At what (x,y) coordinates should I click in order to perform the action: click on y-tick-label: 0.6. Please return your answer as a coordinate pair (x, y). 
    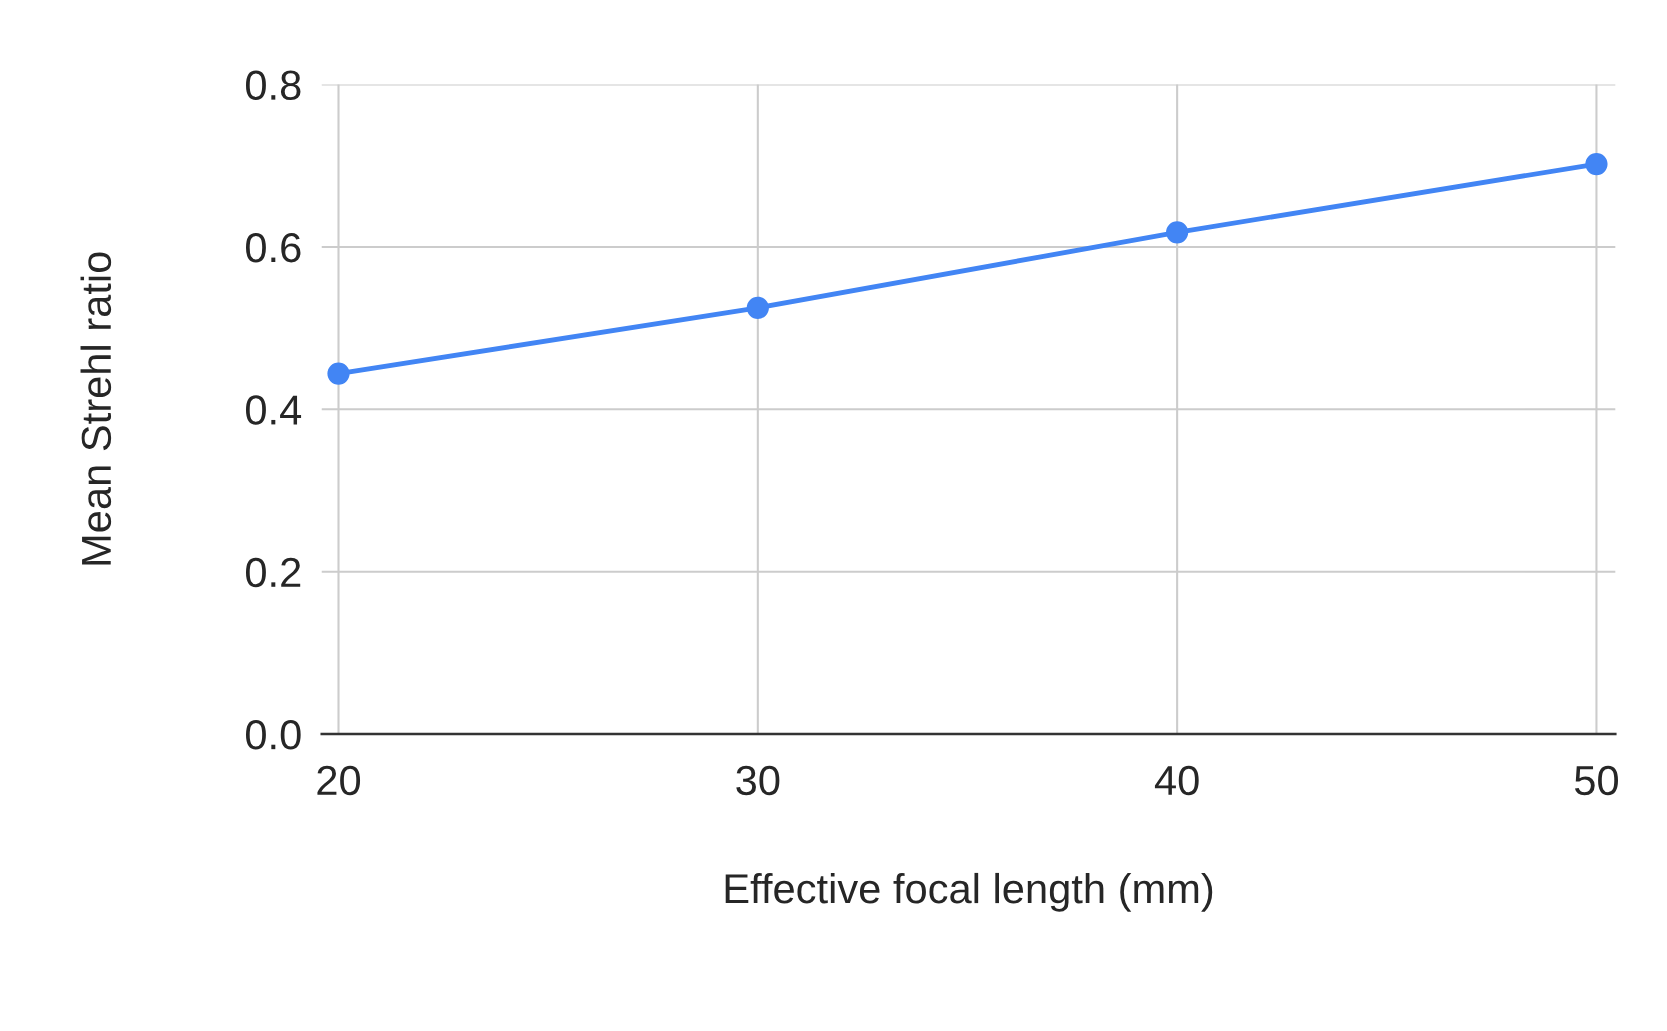
    Looking at the image, I should click on (273, 247).